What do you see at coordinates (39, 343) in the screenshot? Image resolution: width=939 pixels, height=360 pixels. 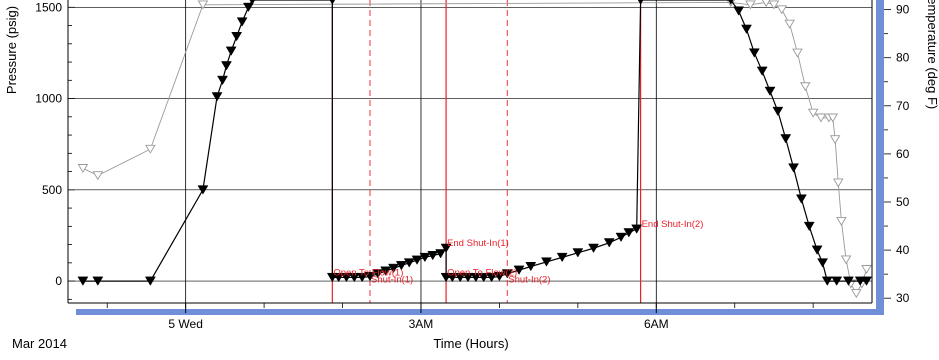 I see `x-axis-date-label: Mar 2014` at bounding box center [39, 343].